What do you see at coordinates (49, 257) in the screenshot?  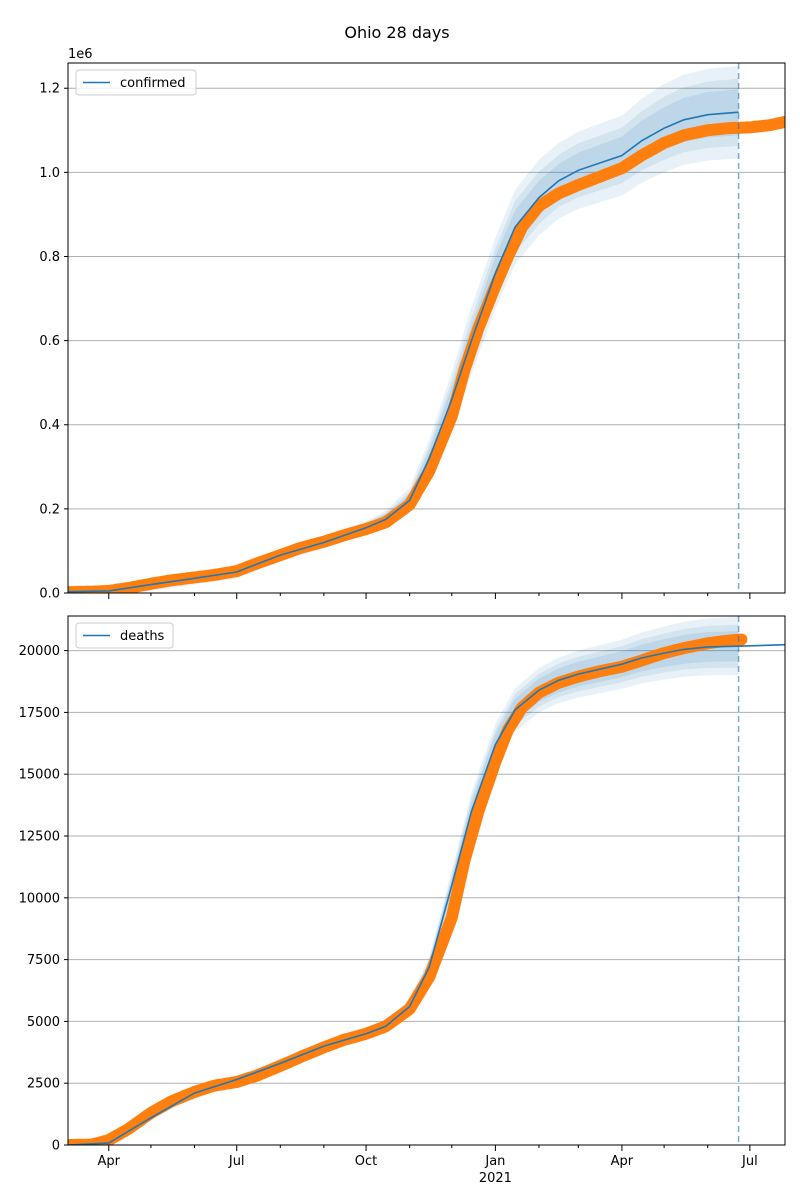 I see `y-tick-label: 0.8` at bounding box center [49, 257].